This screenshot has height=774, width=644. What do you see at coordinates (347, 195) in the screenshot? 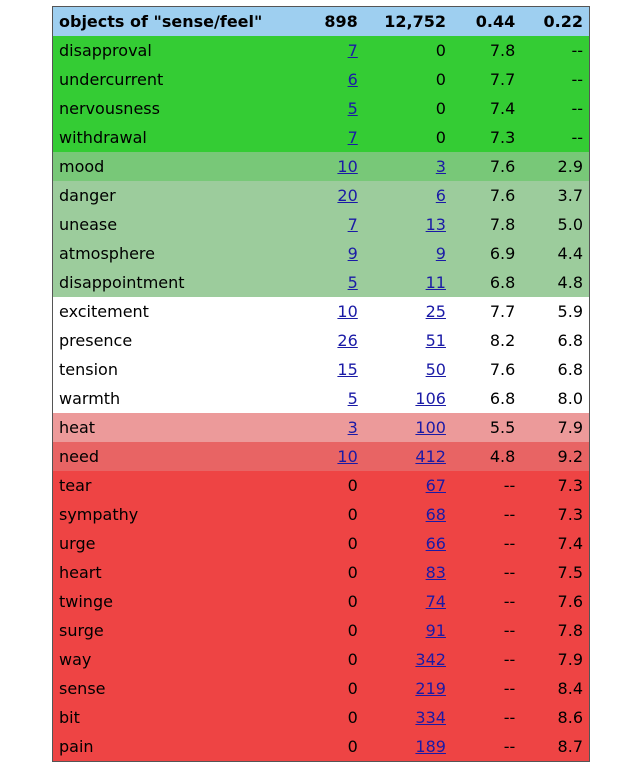
I see `row-count-a-link: 20` at bounding box center [347, 195].